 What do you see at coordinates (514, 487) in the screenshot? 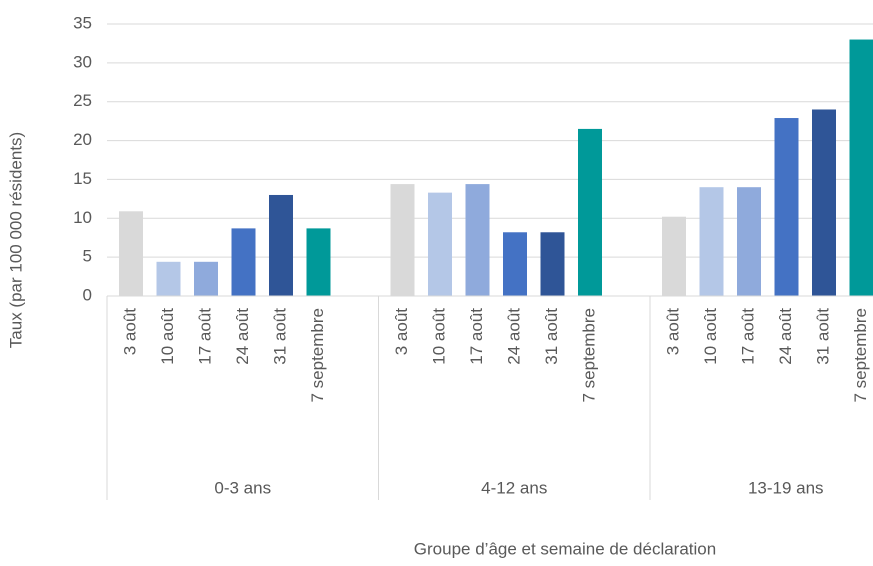
I see `group-label: 4-12 ans` at bounding box center [514, 487].